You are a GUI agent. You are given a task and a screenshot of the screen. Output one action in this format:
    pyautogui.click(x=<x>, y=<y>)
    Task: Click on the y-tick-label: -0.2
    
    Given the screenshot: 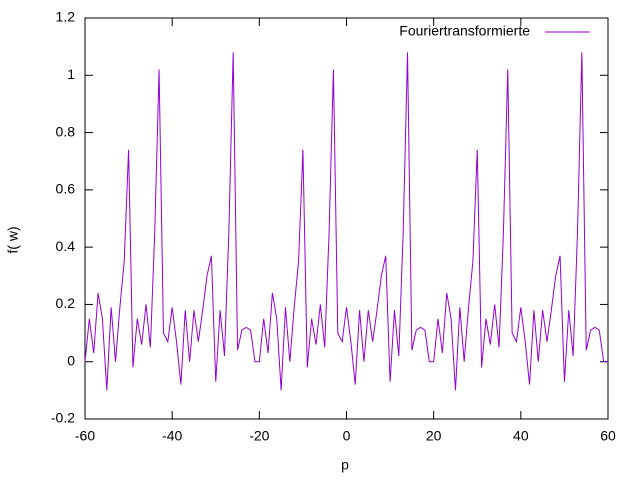 What is the action you would take?
    pyautogui.click(x=63, y=418)
    